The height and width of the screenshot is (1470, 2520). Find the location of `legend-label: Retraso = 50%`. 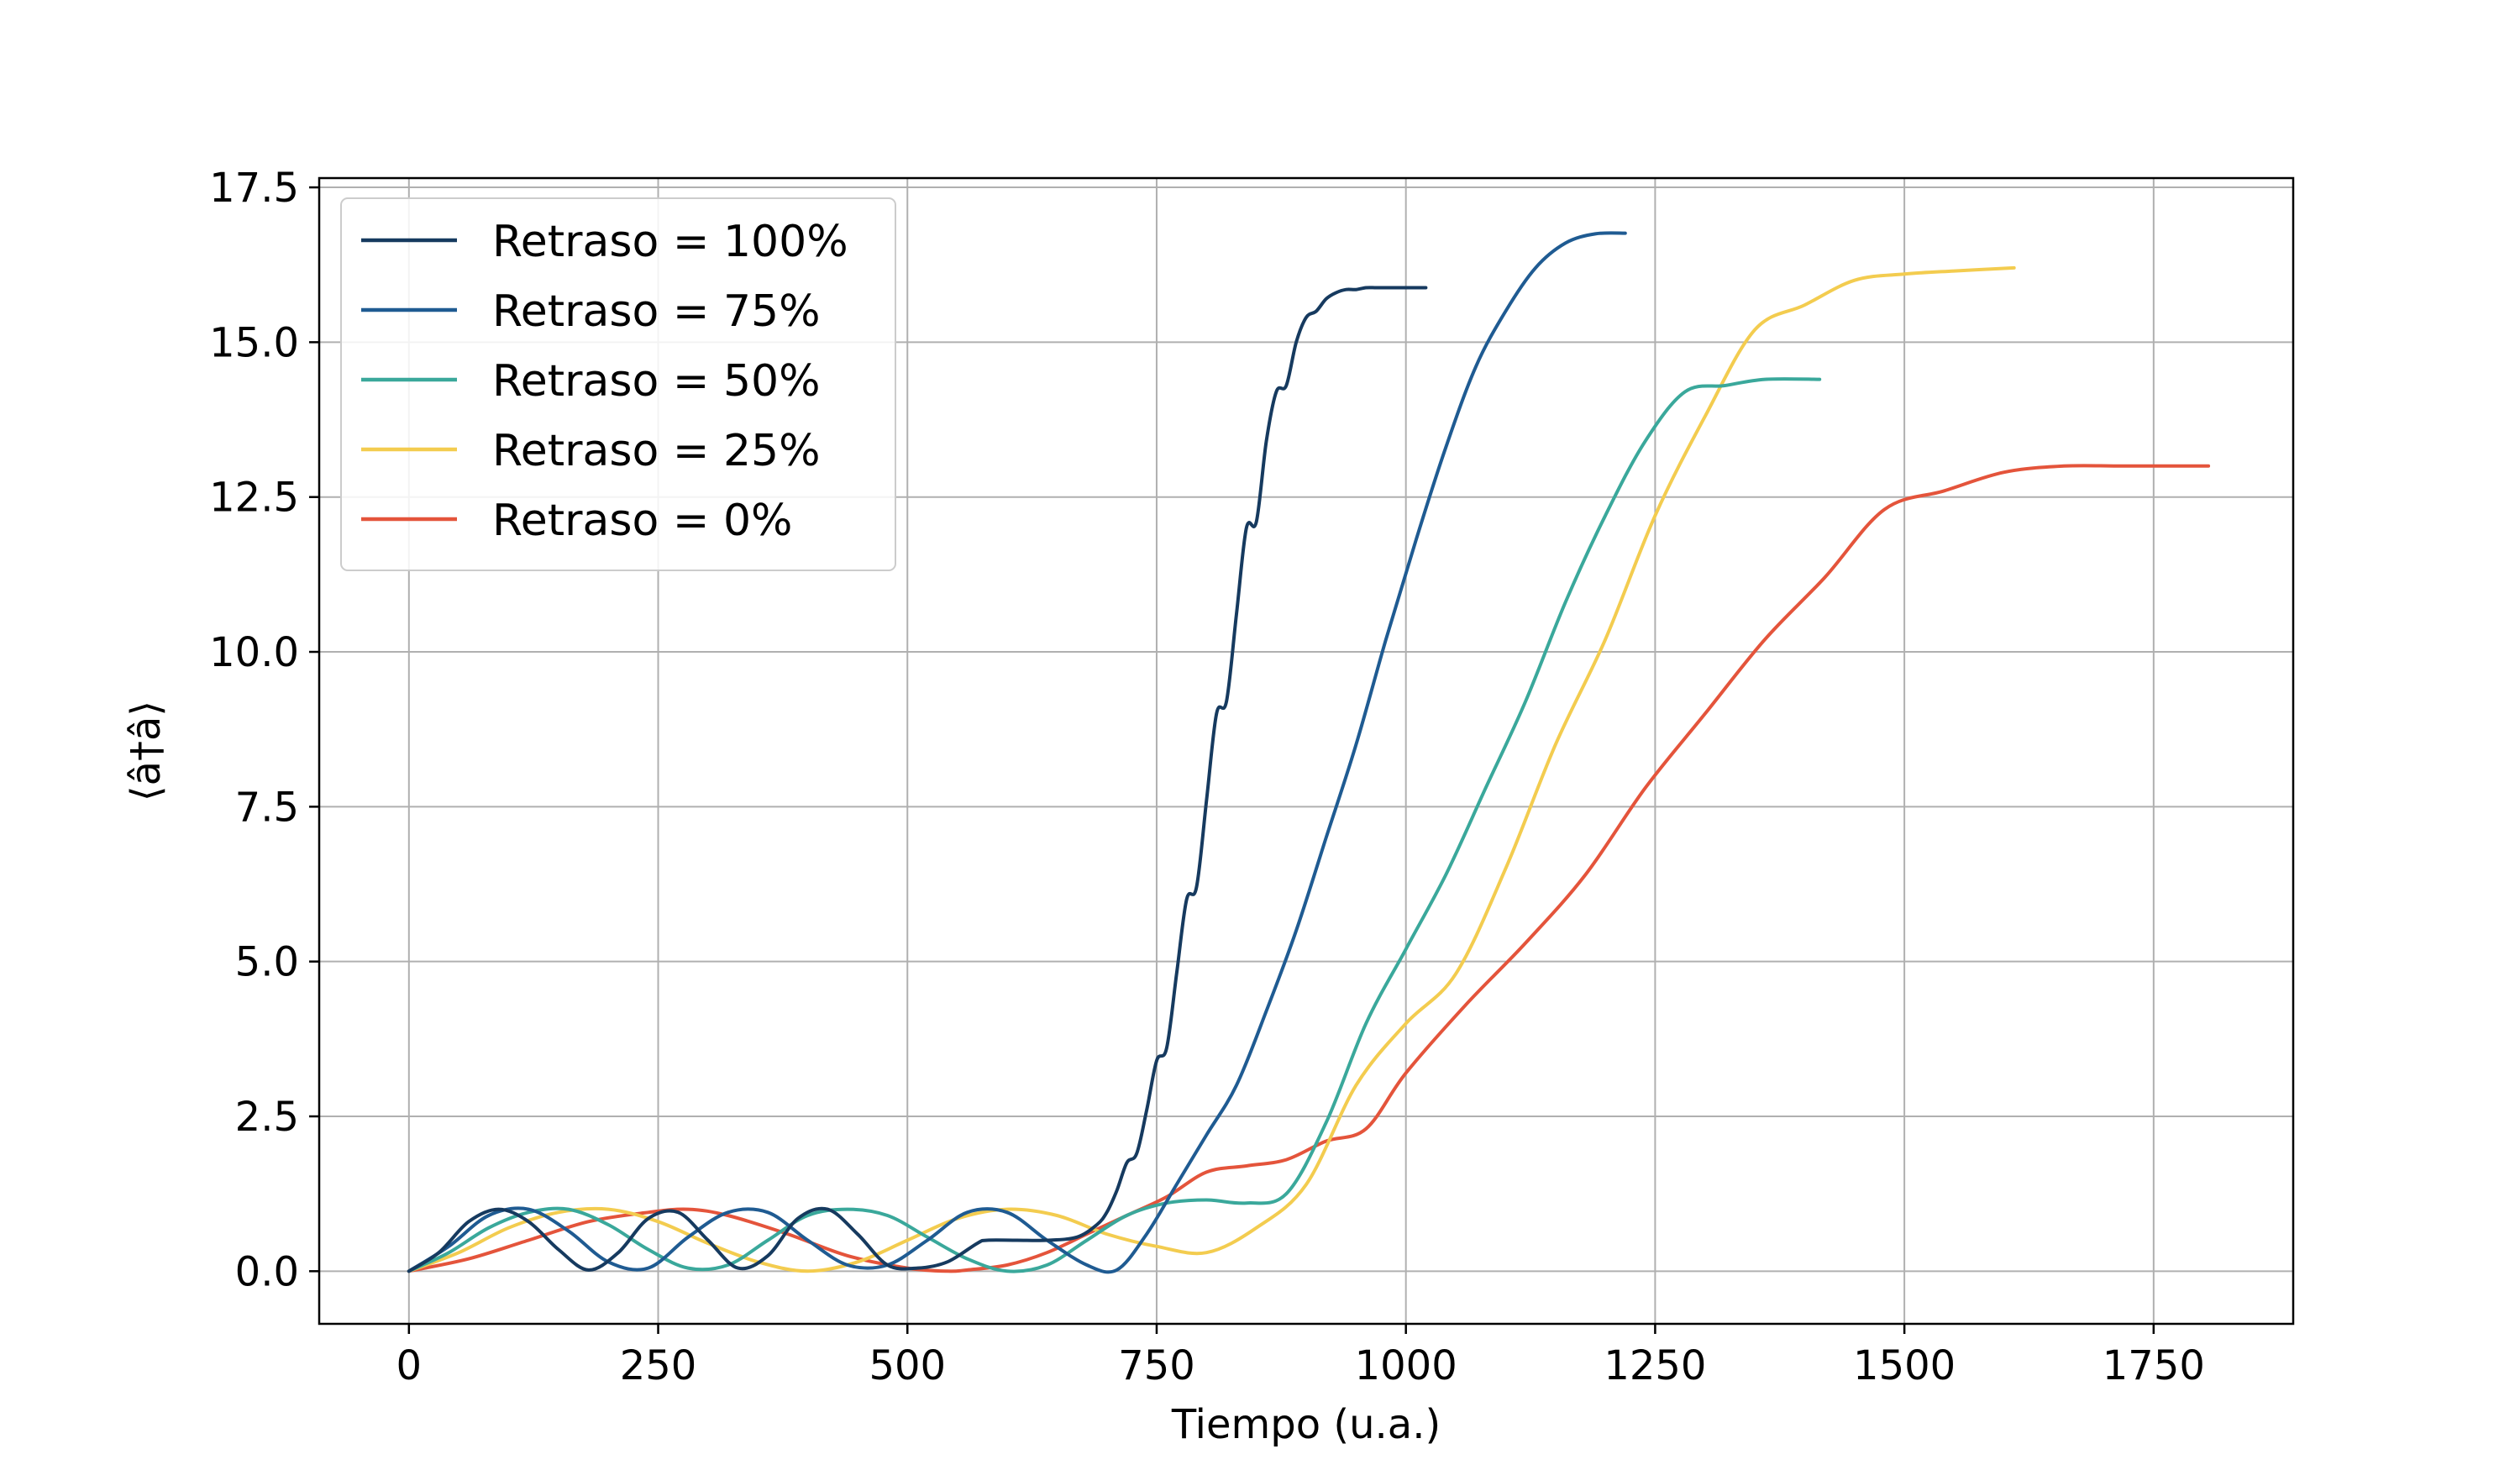

legend-label: Retraso = 50% is located at coordinates (656, 381).